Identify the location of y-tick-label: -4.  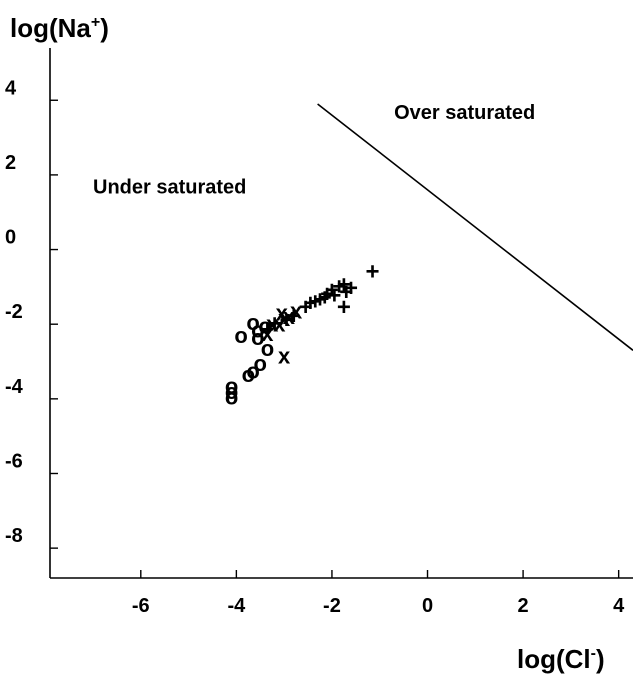
(14, 387).